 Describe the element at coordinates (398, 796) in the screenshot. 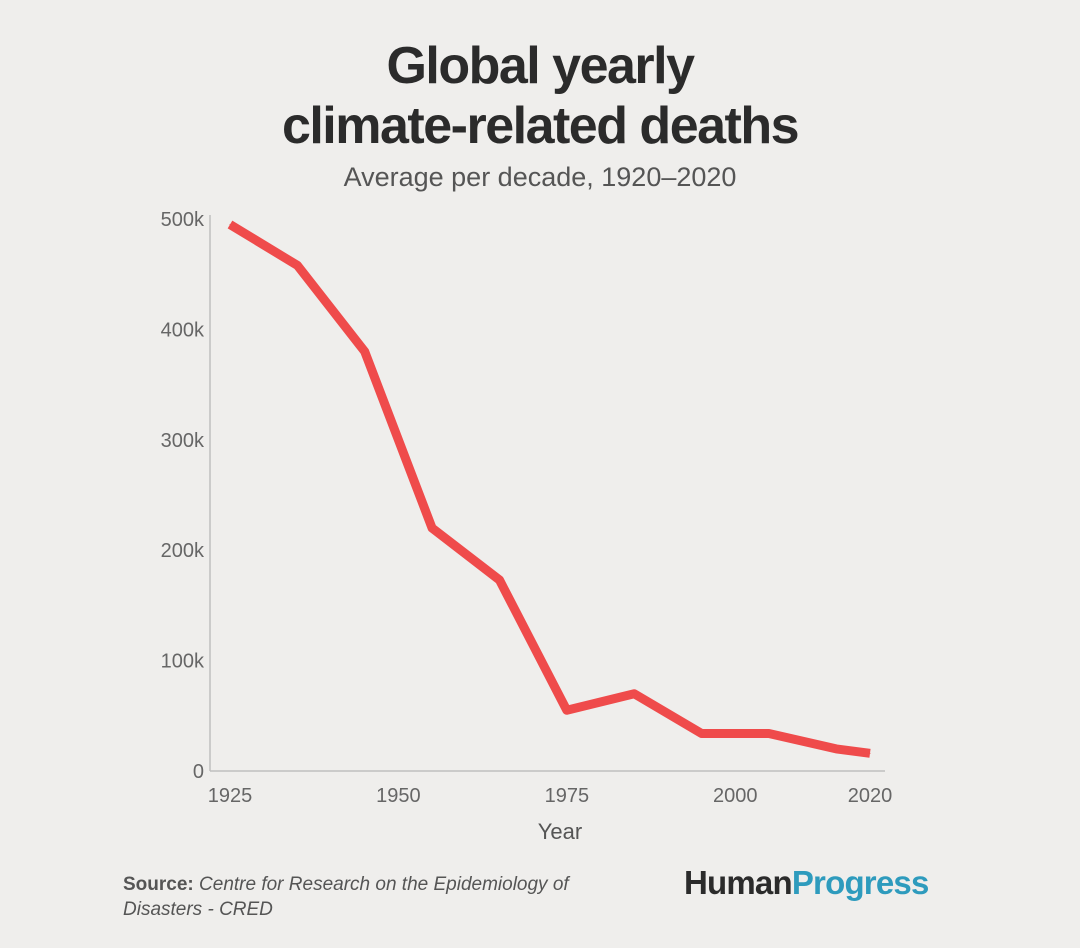

I see `x-tick-label: 1950` at that location.